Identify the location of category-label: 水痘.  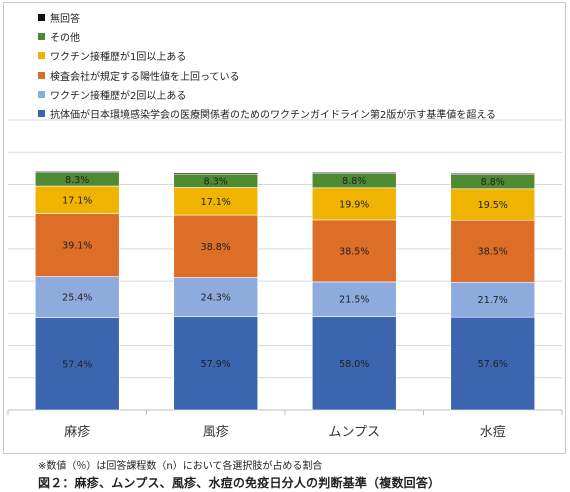
(493, 432).